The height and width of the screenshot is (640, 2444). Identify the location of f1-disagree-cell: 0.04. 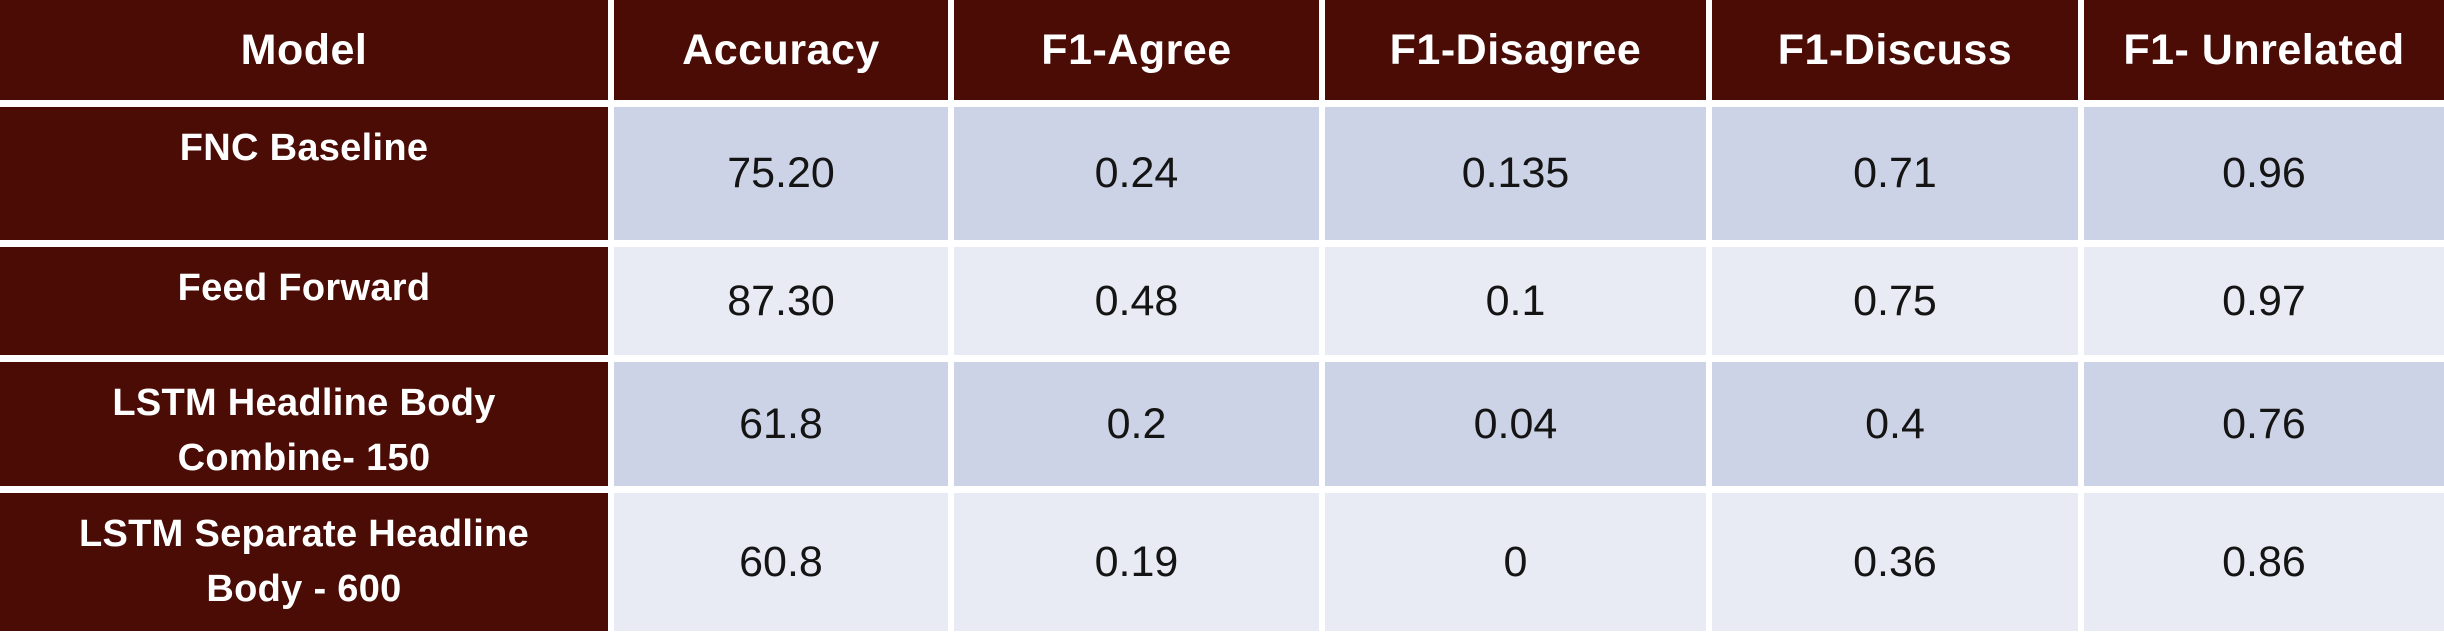
(1512, 421).